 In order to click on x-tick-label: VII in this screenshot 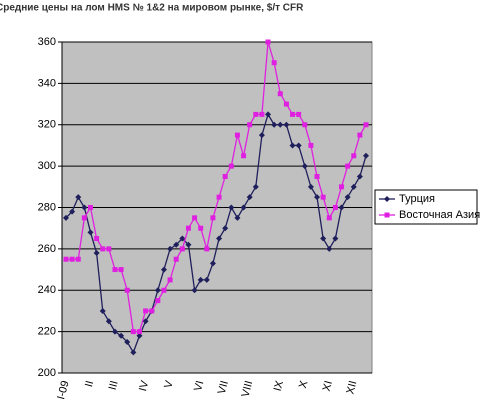, I will do `click(223, 387)`.